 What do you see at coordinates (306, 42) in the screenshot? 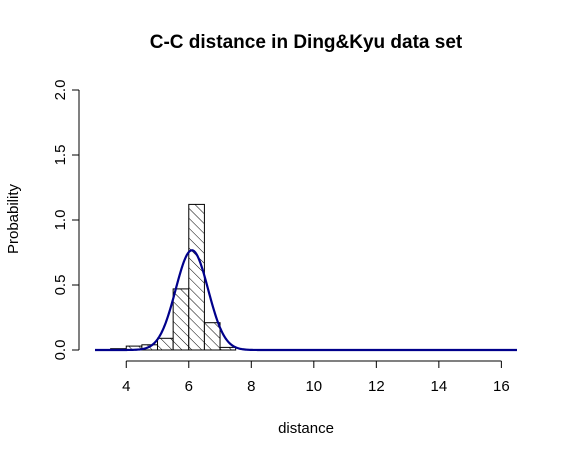
I see `chart-title: C-C distance in Ding&Kyu data set` at bounding box center [306, 42].